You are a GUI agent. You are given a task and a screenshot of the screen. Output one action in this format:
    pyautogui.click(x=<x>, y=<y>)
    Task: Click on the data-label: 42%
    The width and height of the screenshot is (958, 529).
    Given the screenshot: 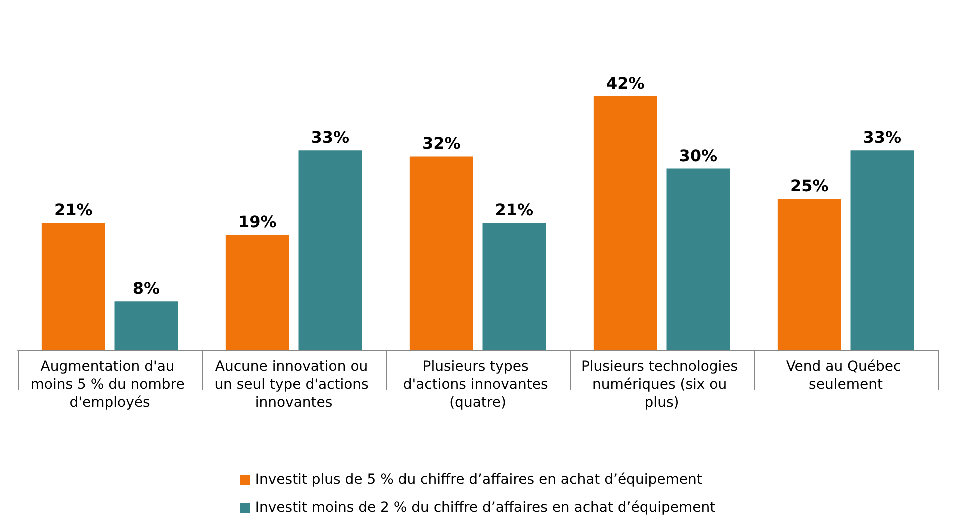 What is the action you would take?
    pyautogui.click(x=625, y=83)
    